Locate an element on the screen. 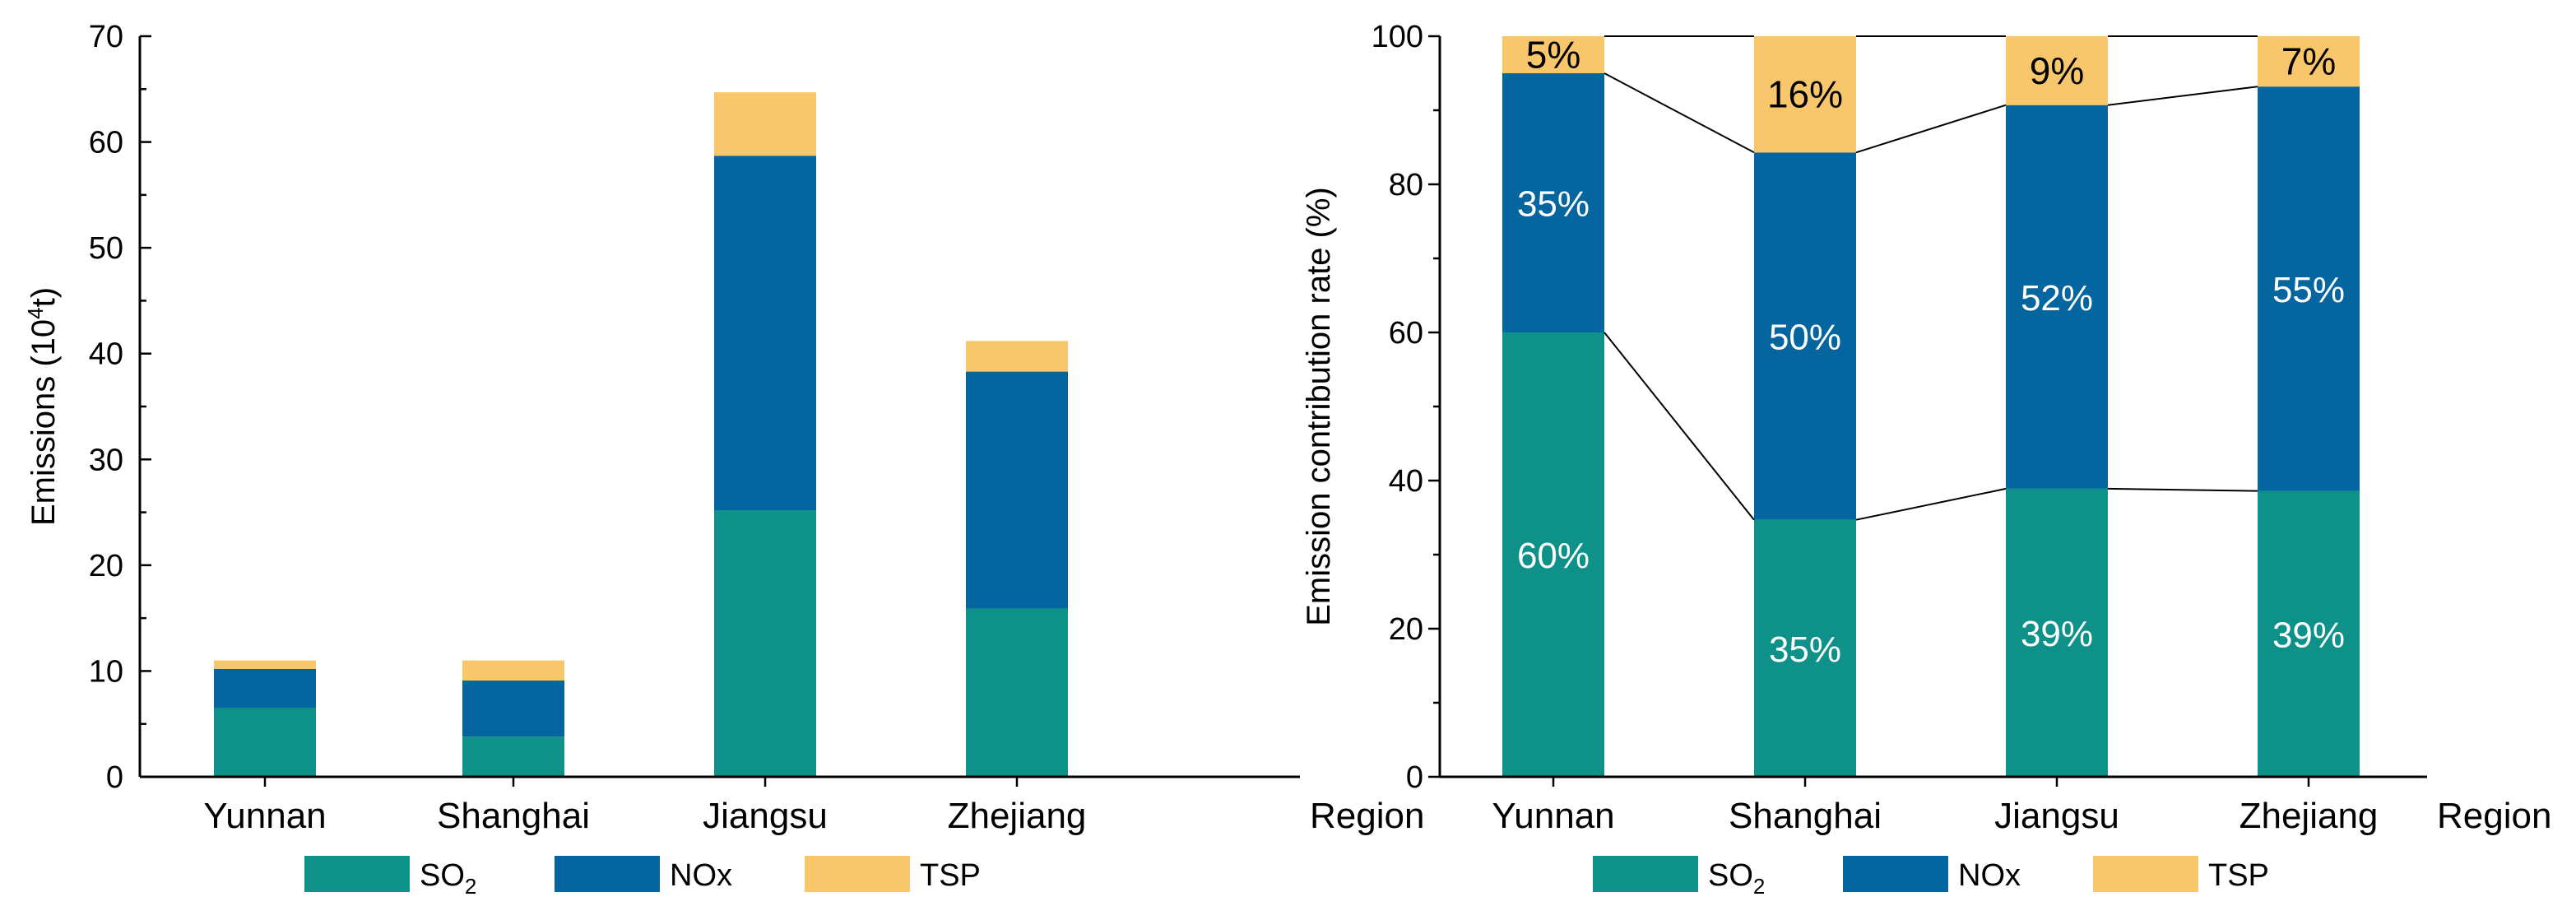 The width and height of the screenshot is (2576, 920). data-label-tsp-zhejiang: 7% is located at coordinates (2308, 61).